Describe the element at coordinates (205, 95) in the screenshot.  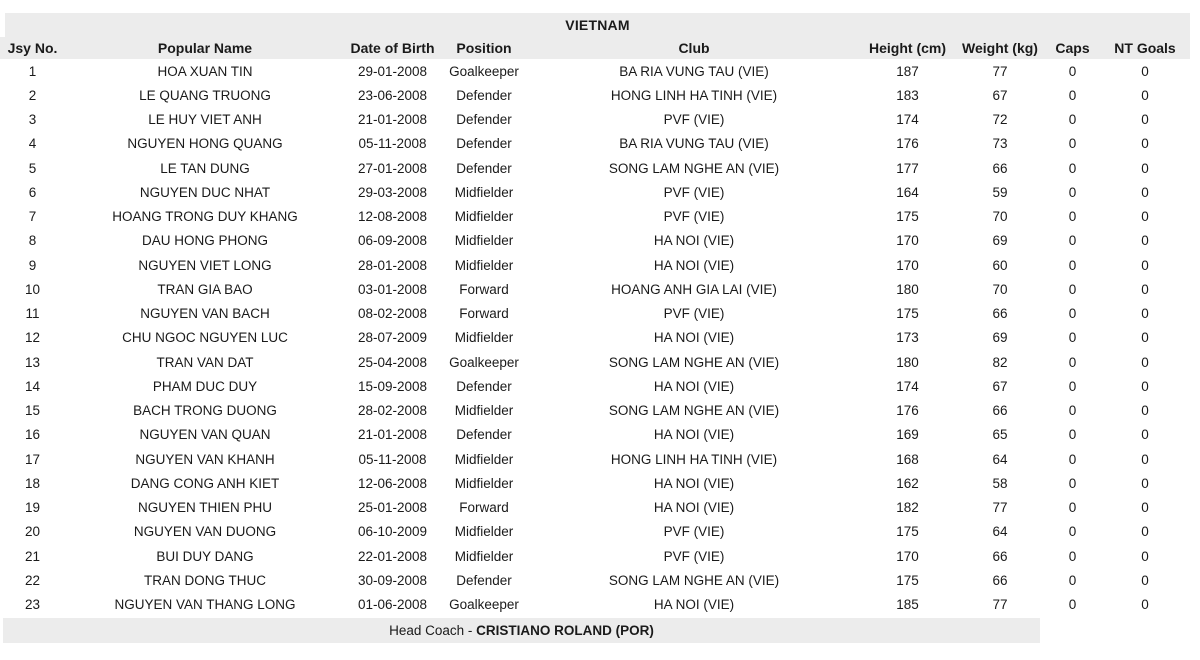
I see `table-cell: LE QUANG TRUONG` at that location.